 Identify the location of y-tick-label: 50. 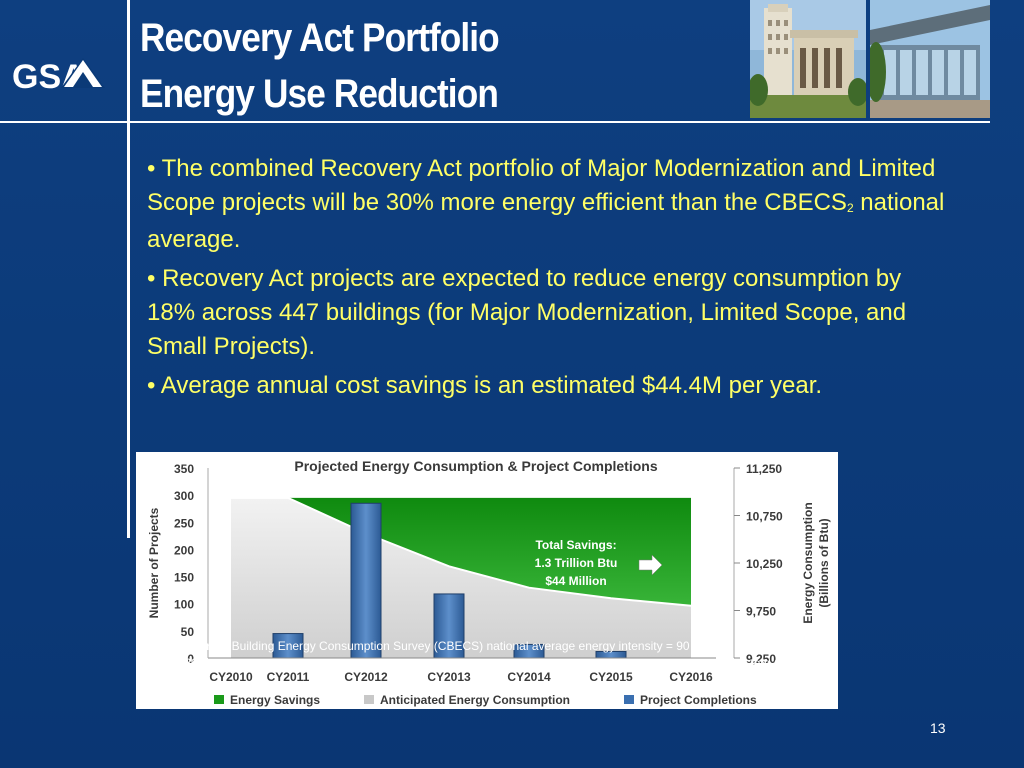
(188, 632).